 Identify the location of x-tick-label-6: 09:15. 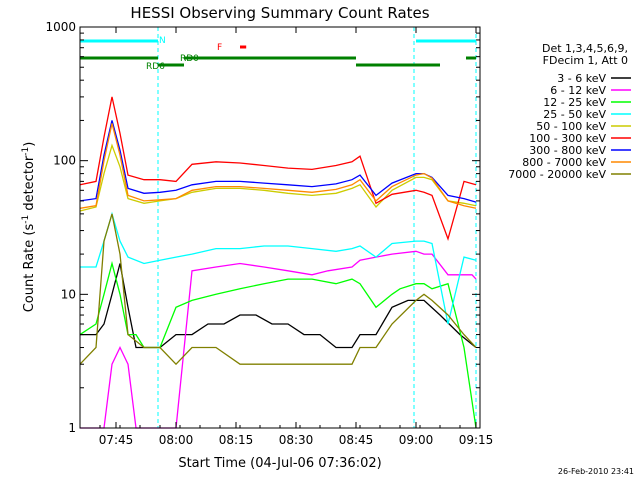
(476, 440).